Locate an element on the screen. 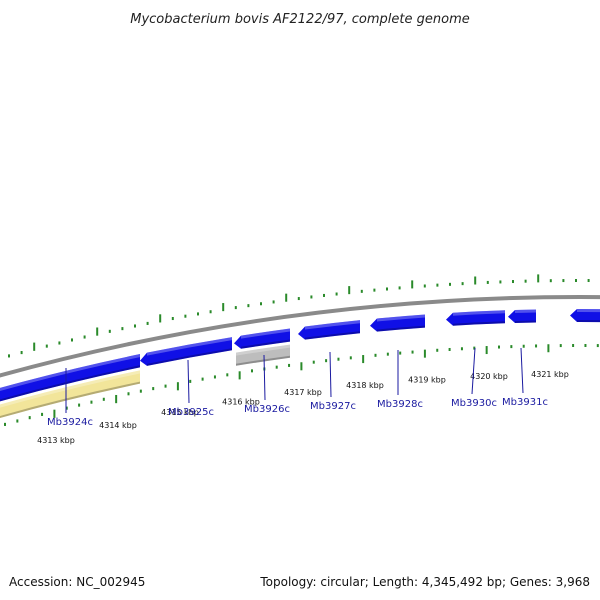 This screenshot has height=600, width=600. gene-label-Mb3925c: Mb3925c is located at coordinates (191, 412).